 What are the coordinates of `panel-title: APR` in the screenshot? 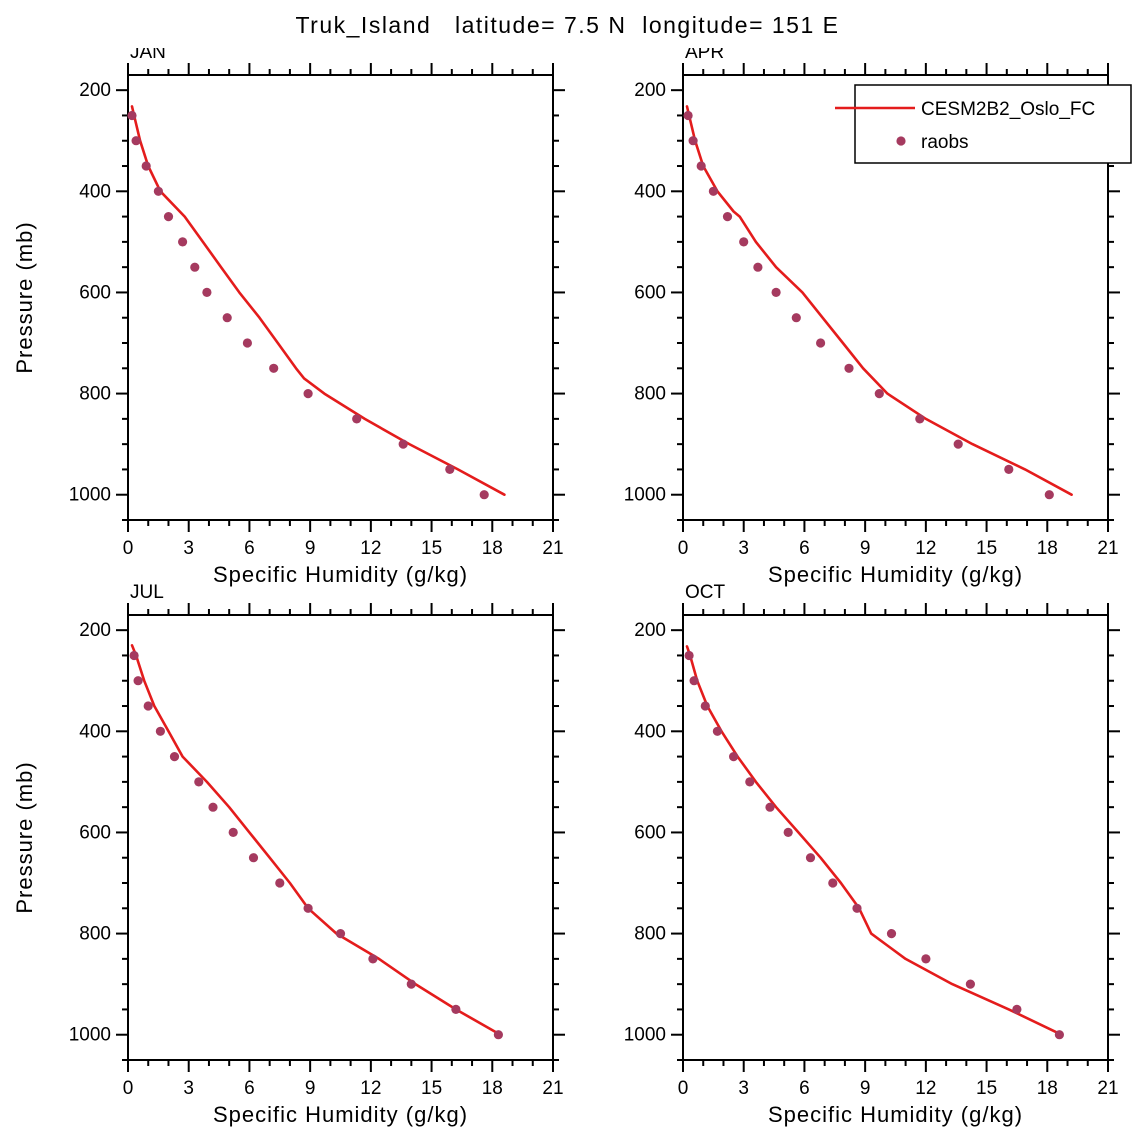 It's located at (704, 55).